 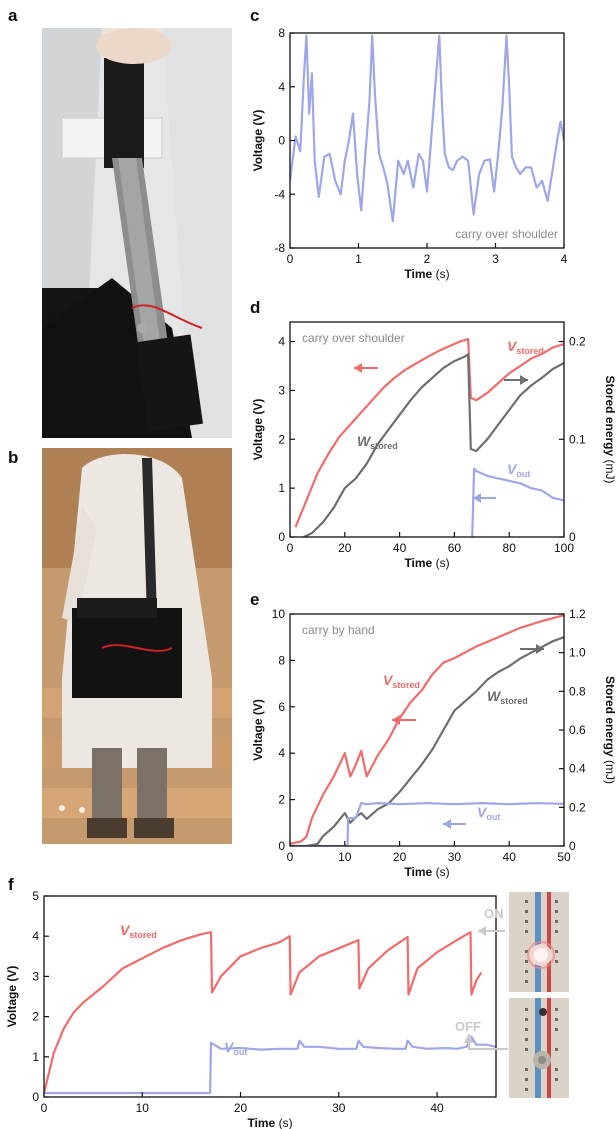 I want to click on y-tick-label-e: 2, so click(x=281, y=800).